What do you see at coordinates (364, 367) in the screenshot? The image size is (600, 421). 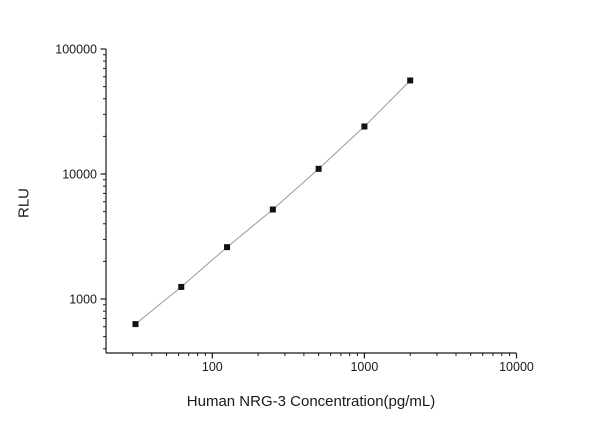 I see `x-tick-label: 1000` at bounding box center [364, 367].